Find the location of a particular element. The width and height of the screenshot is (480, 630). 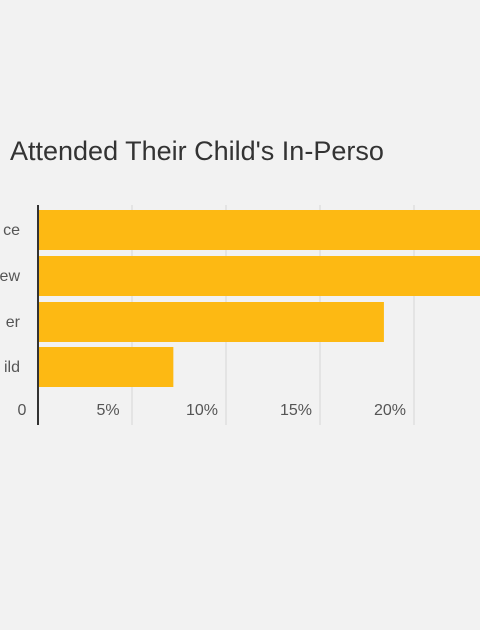

y-tick-label: er is located at coordinates (13, 322).